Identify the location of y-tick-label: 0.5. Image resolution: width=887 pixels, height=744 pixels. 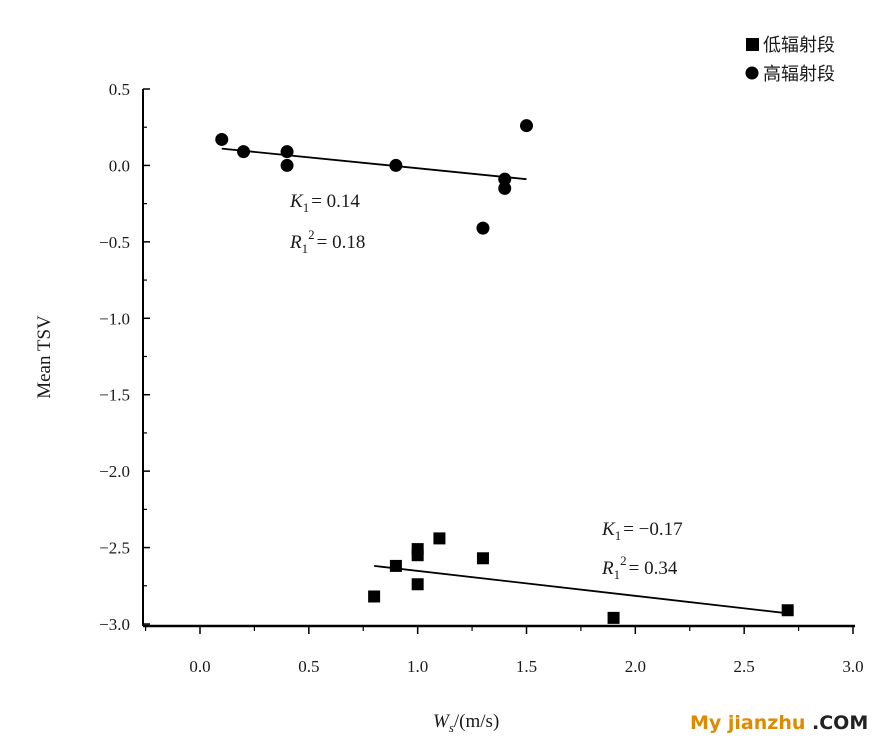
(119, 89).